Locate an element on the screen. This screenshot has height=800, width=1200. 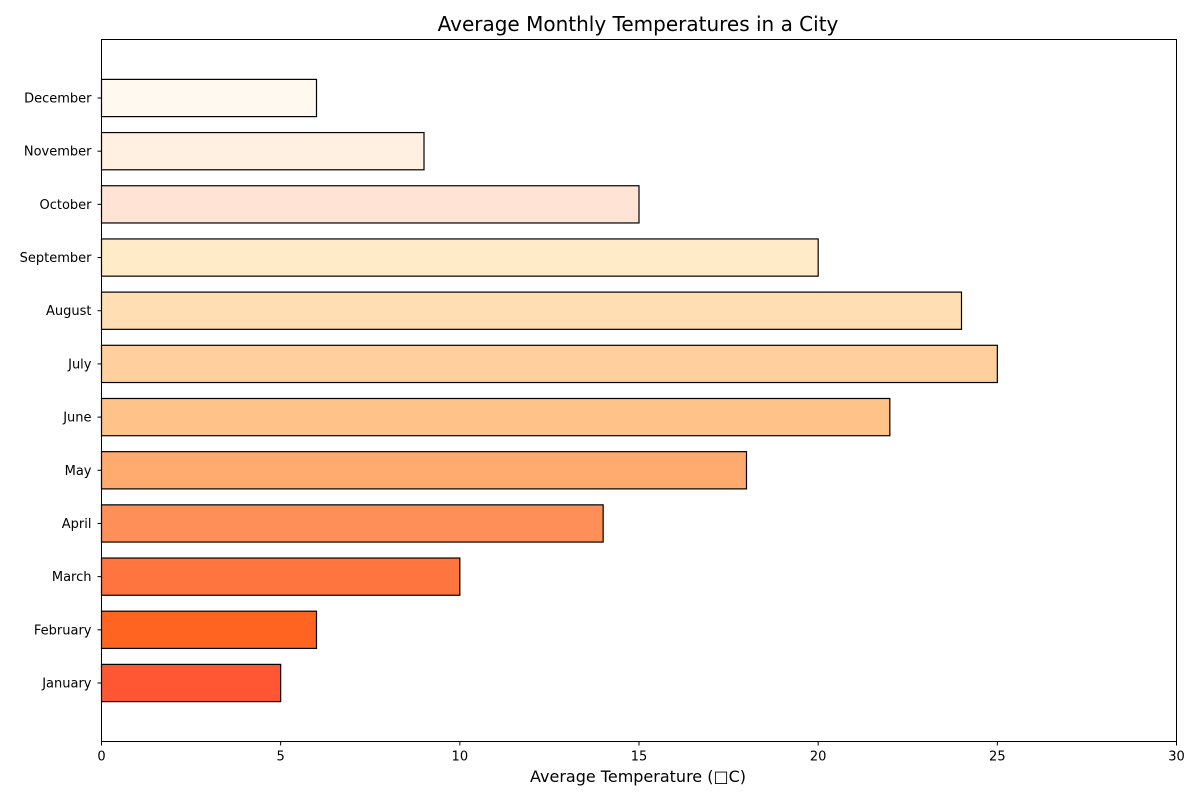
x-tick-label: 25 is located at coordinates (997, 757).